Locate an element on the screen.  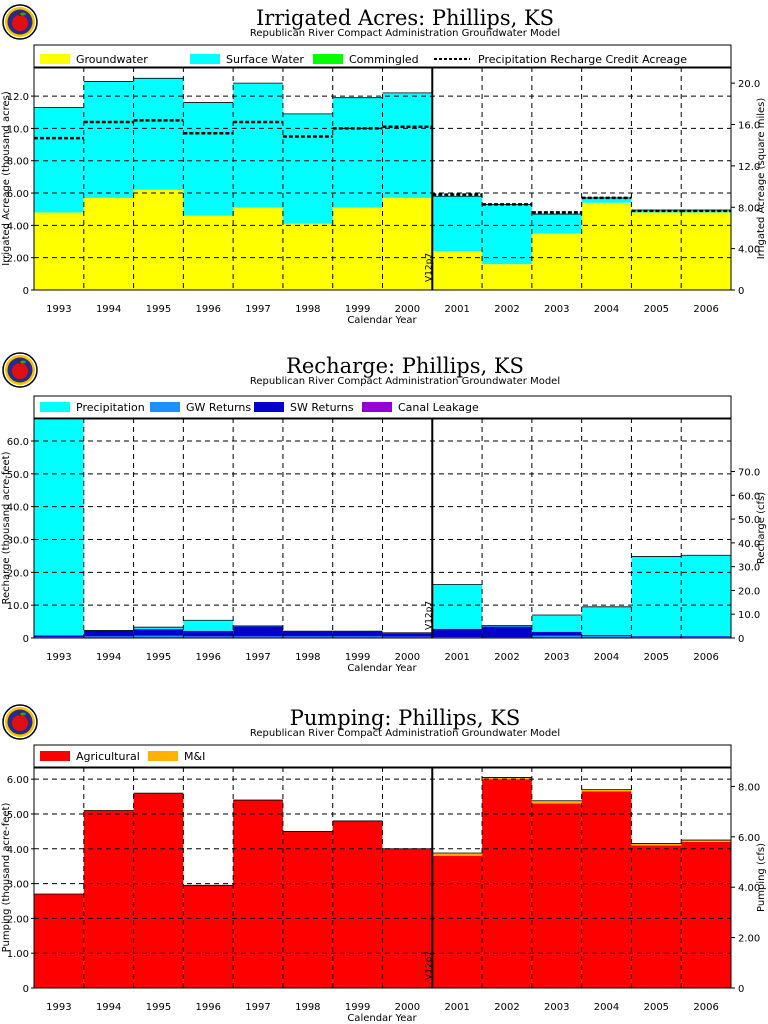
y-tick-label: 3.00 is located at coordinates (18, 885).